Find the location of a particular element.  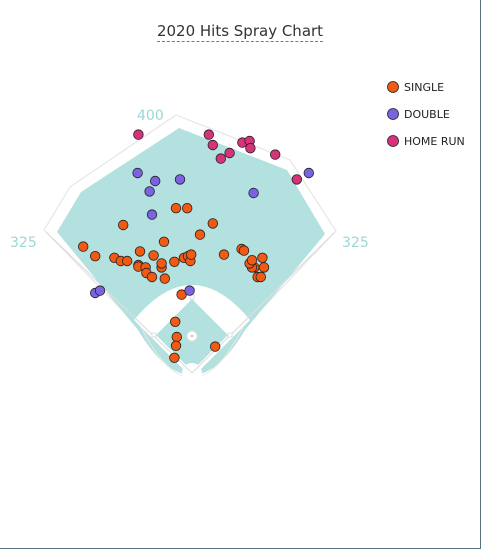

chart-title-text: 2020 Hits Spray Chart is located at coordinates (240, 32).